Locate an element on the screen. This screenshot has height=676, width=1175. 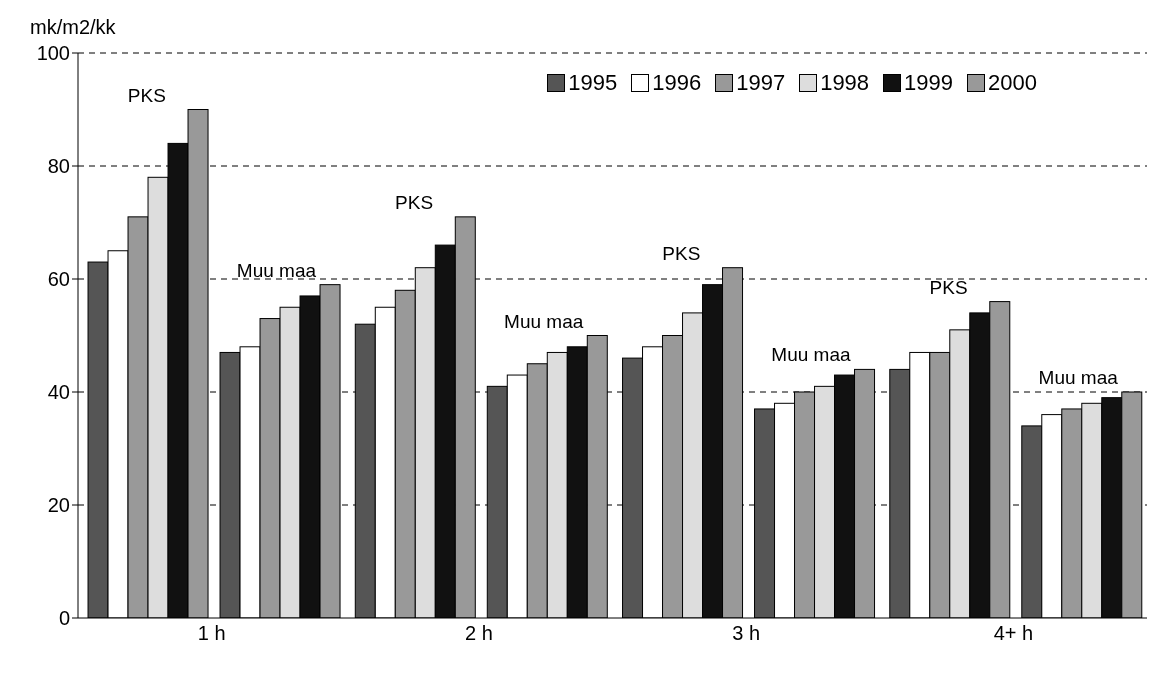
x-tick-label: 4+ h is located at coordinates (1013, 633).